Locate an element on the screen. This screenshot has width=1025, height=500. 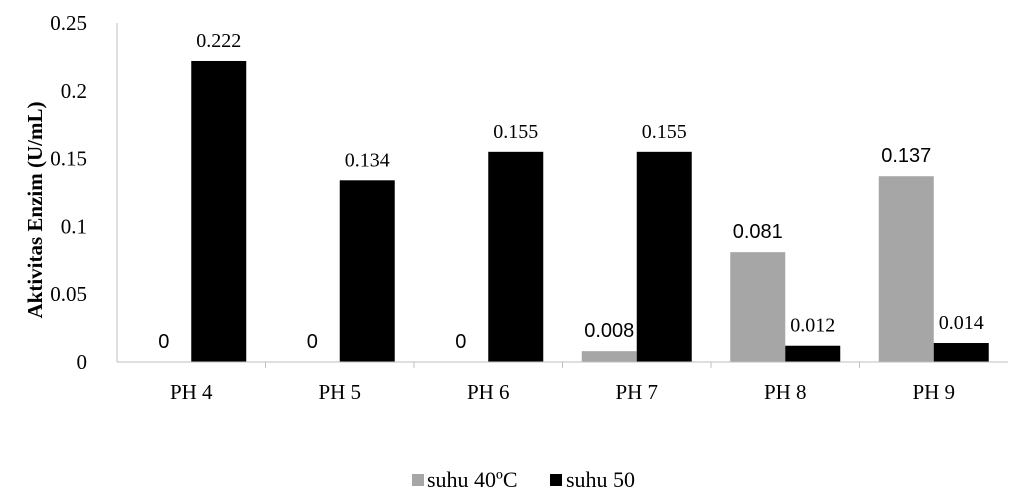
y-tick-label: 0.2 is located at coordinates (74, 91).